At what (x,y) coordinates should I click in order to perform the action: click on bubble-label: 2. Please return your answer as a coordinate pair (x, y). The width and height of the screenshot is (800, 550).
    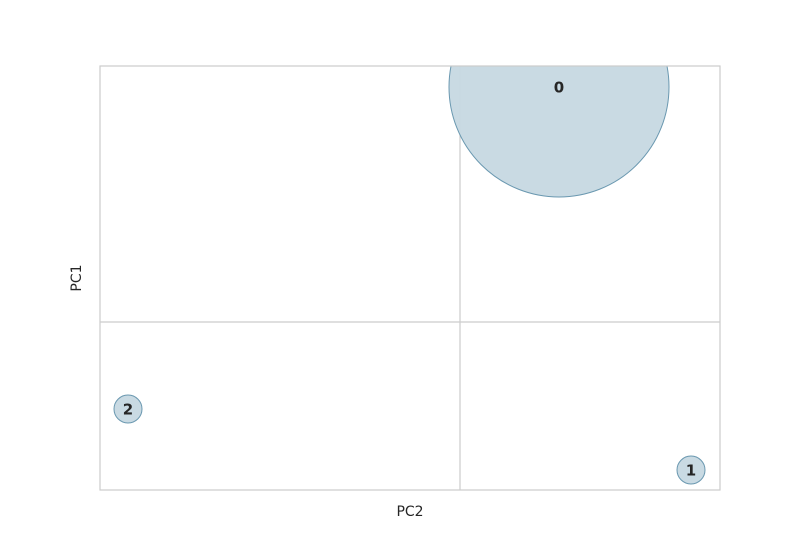
    Looking at the image, I should click on (128, 410).